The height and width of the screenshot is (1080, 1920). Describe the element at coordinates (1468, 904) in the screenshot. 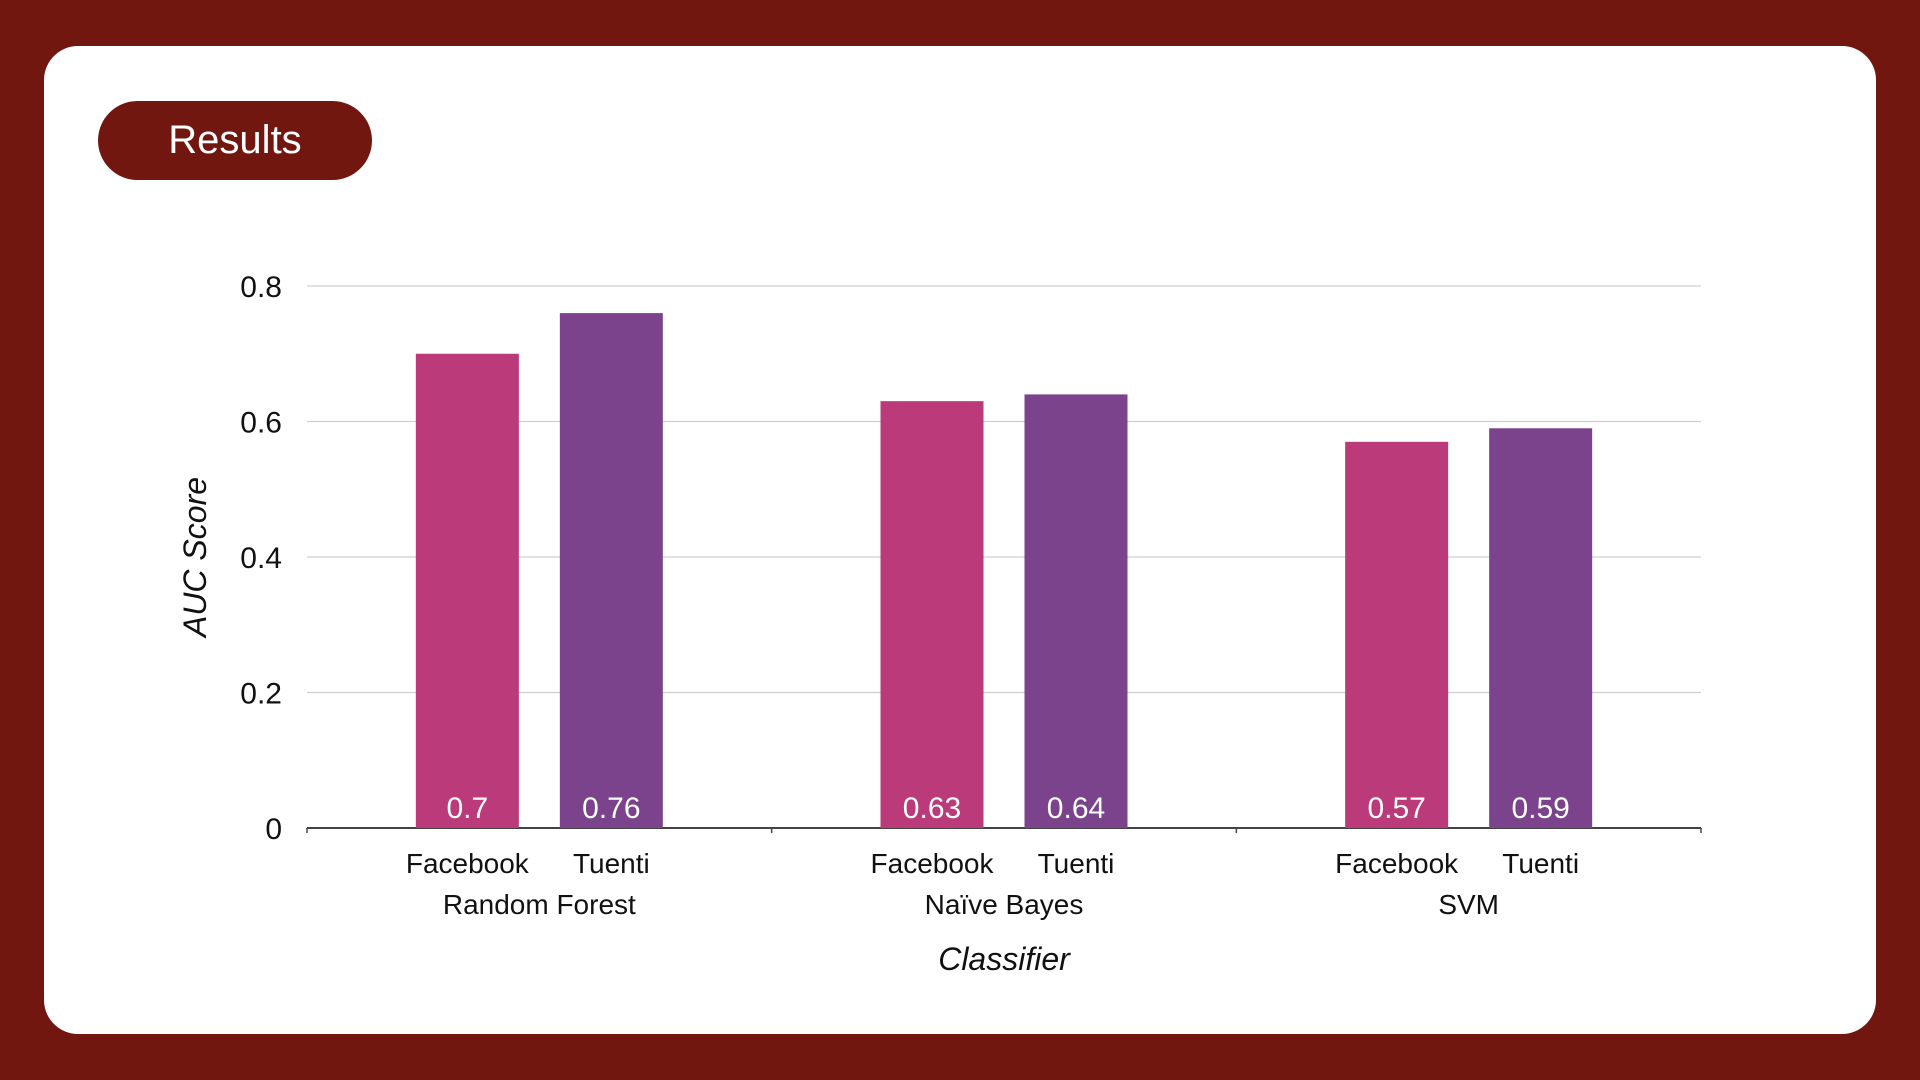

I see `category-label: SVM` at that location.